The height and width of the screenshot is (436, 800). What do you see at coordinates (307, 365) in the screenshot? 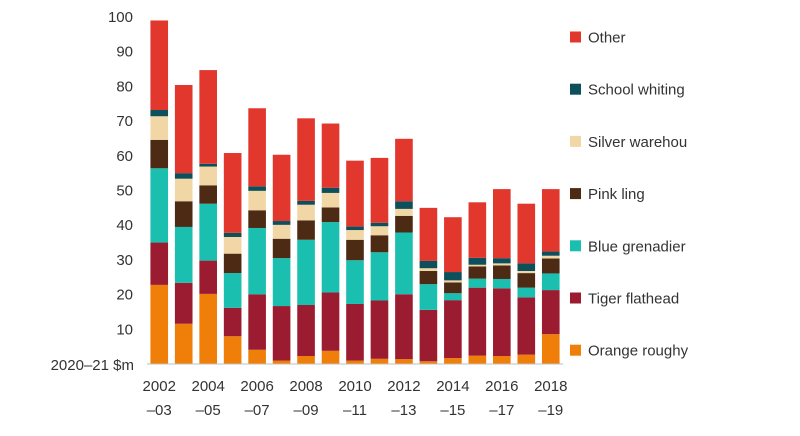
I see `axis-layer: 2020–21 $m` at bounding box center [307, 365].